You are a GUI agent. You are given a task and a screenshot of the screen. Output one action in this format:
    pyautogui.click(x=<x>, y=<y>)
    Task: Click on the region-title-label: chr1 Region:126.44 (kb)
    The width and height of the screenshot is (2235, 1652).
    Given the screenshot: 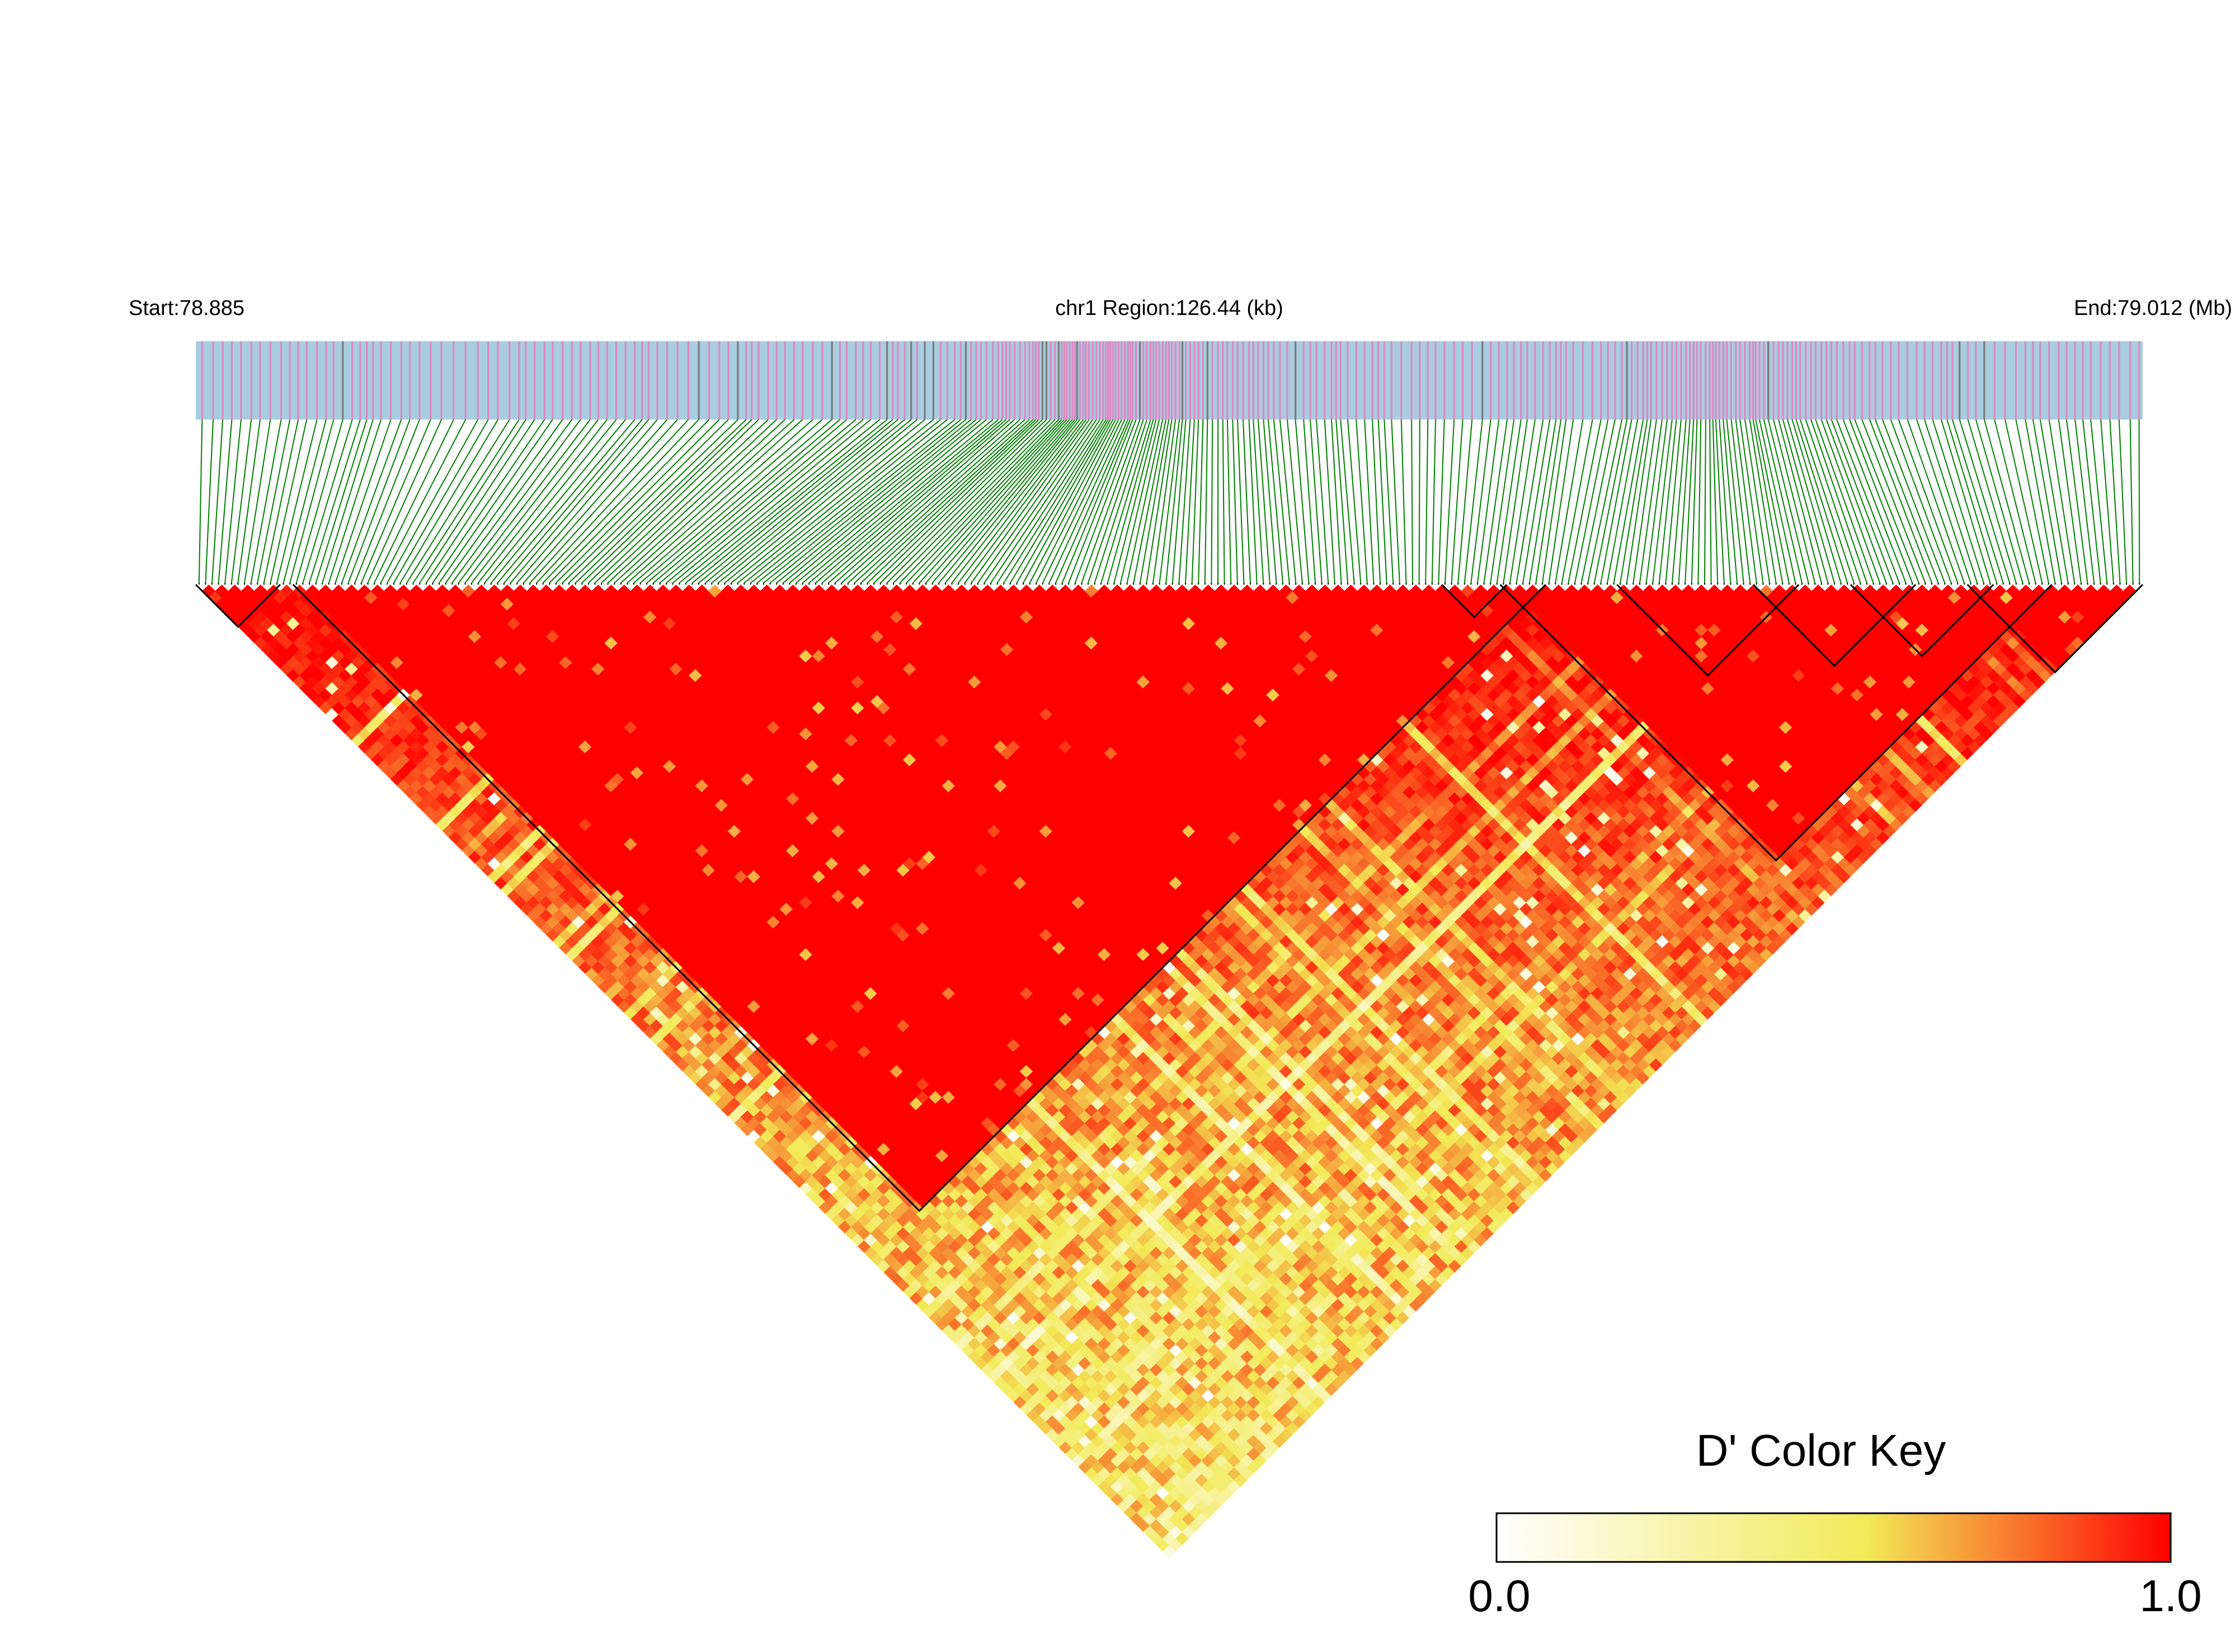 What is the action you would take?
    pyautogui.click(x=1169, y=308)
    